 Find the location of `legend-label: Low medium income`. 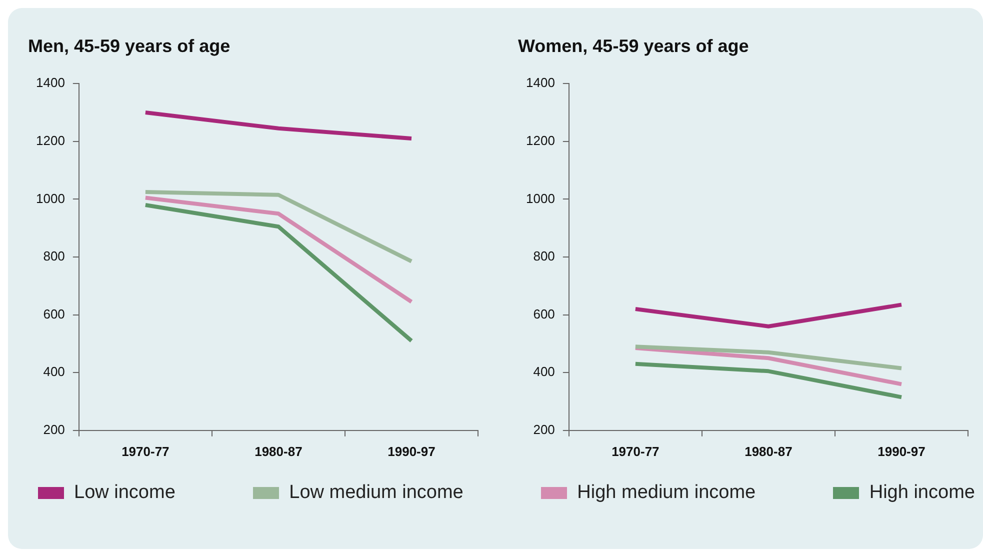

legend-label: Low medium income is located at coordinates (376, 493).